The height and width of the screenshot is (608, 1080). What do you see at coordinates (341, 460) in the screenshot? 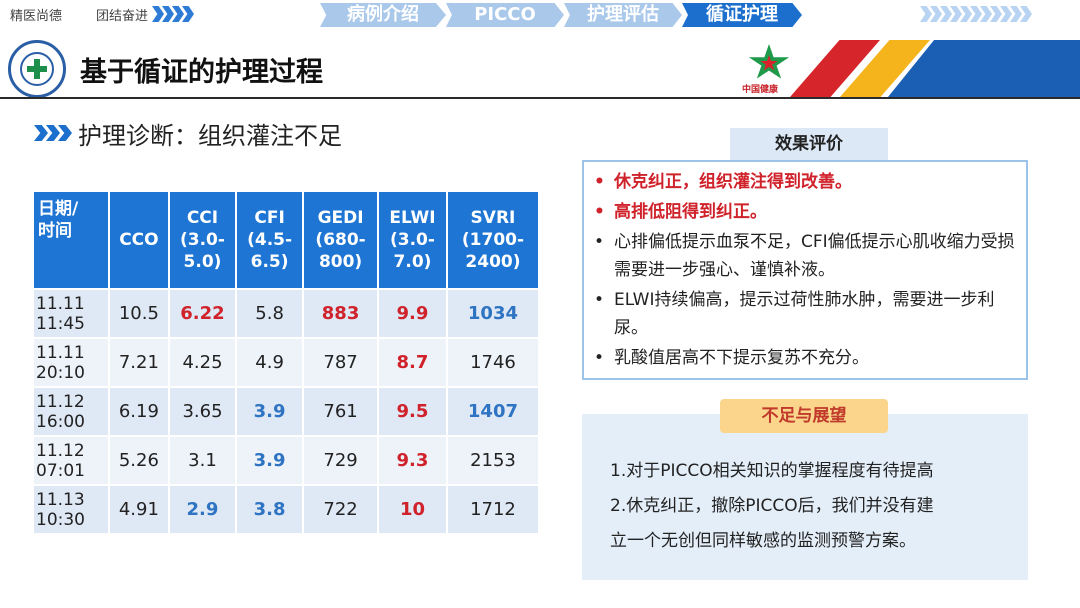
I see `value-cell: 729` at bounding box center [341, 460].